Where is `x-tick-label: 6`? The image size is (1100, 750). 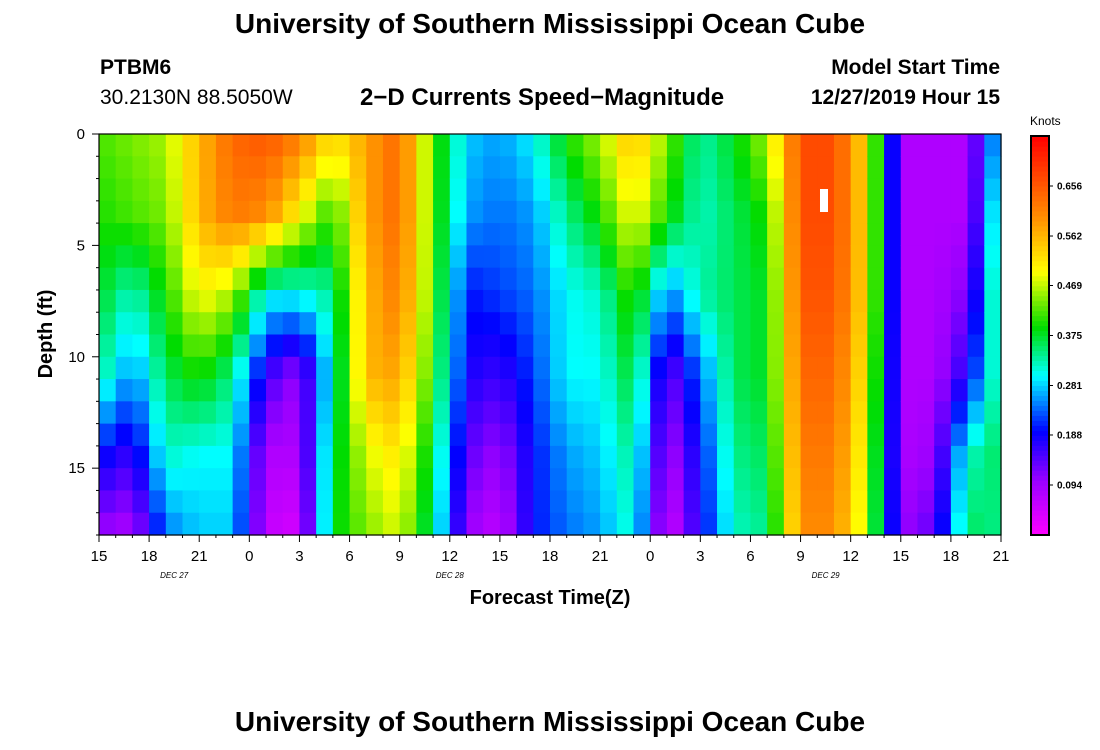 x-tick-label: 6 is located at coordinates (349, 556).